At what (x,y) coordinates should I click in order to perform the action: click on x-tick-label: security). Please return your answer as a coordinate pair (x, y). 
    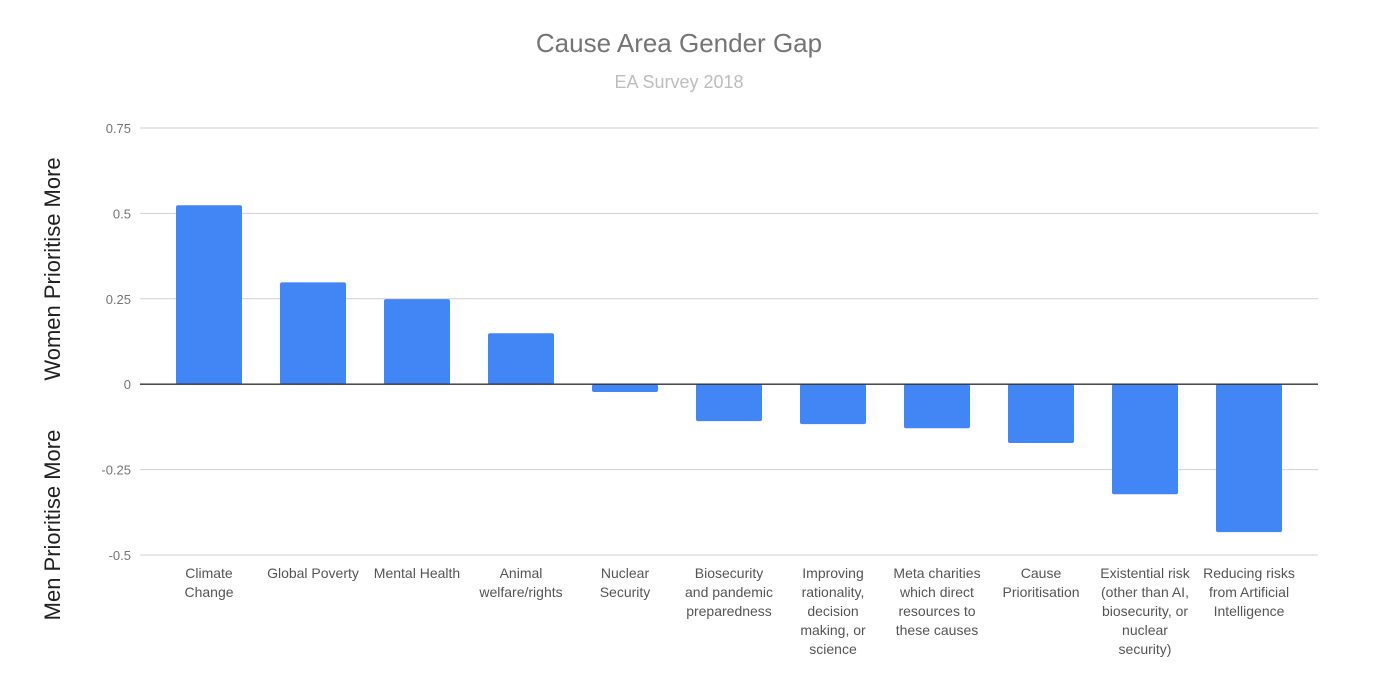
    Looking at the image, I should click on (1145, 649).